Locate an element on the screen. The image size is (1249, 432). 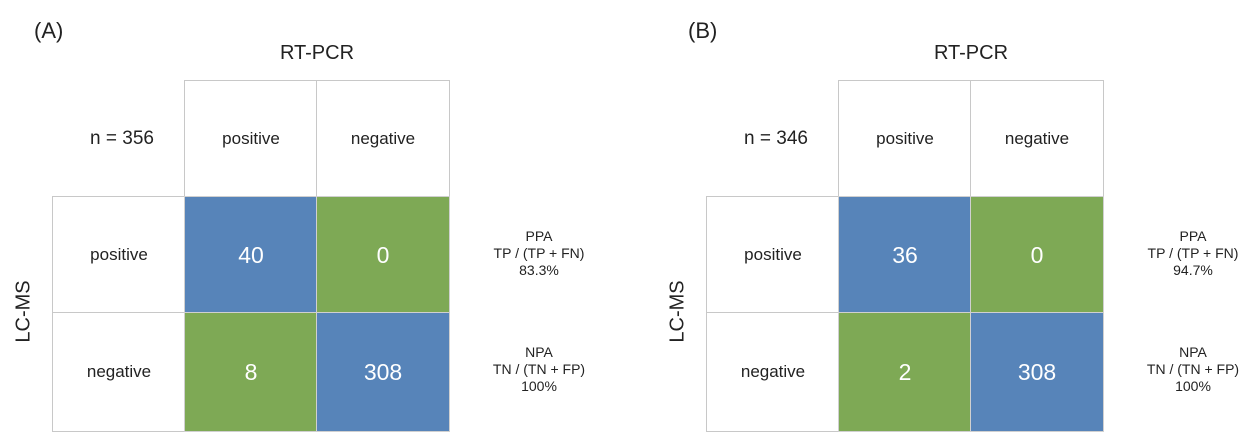
panel-label: (B) is located at coordinates (703, 30).